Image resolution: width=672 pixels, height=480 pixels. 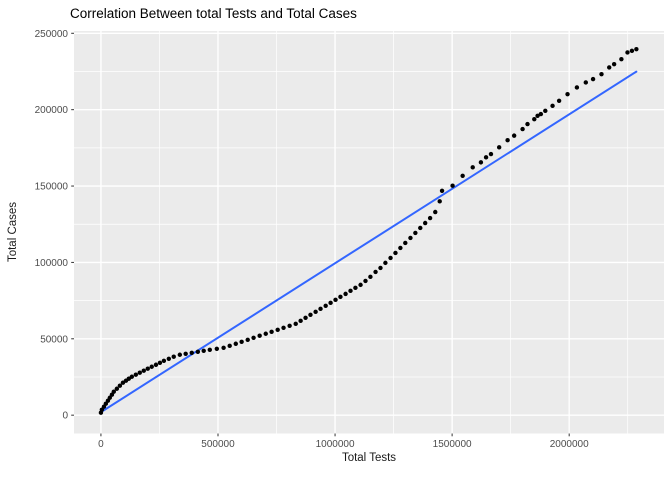 I want to click on x-tick-label: 1500000, so click(x=452, y=444).